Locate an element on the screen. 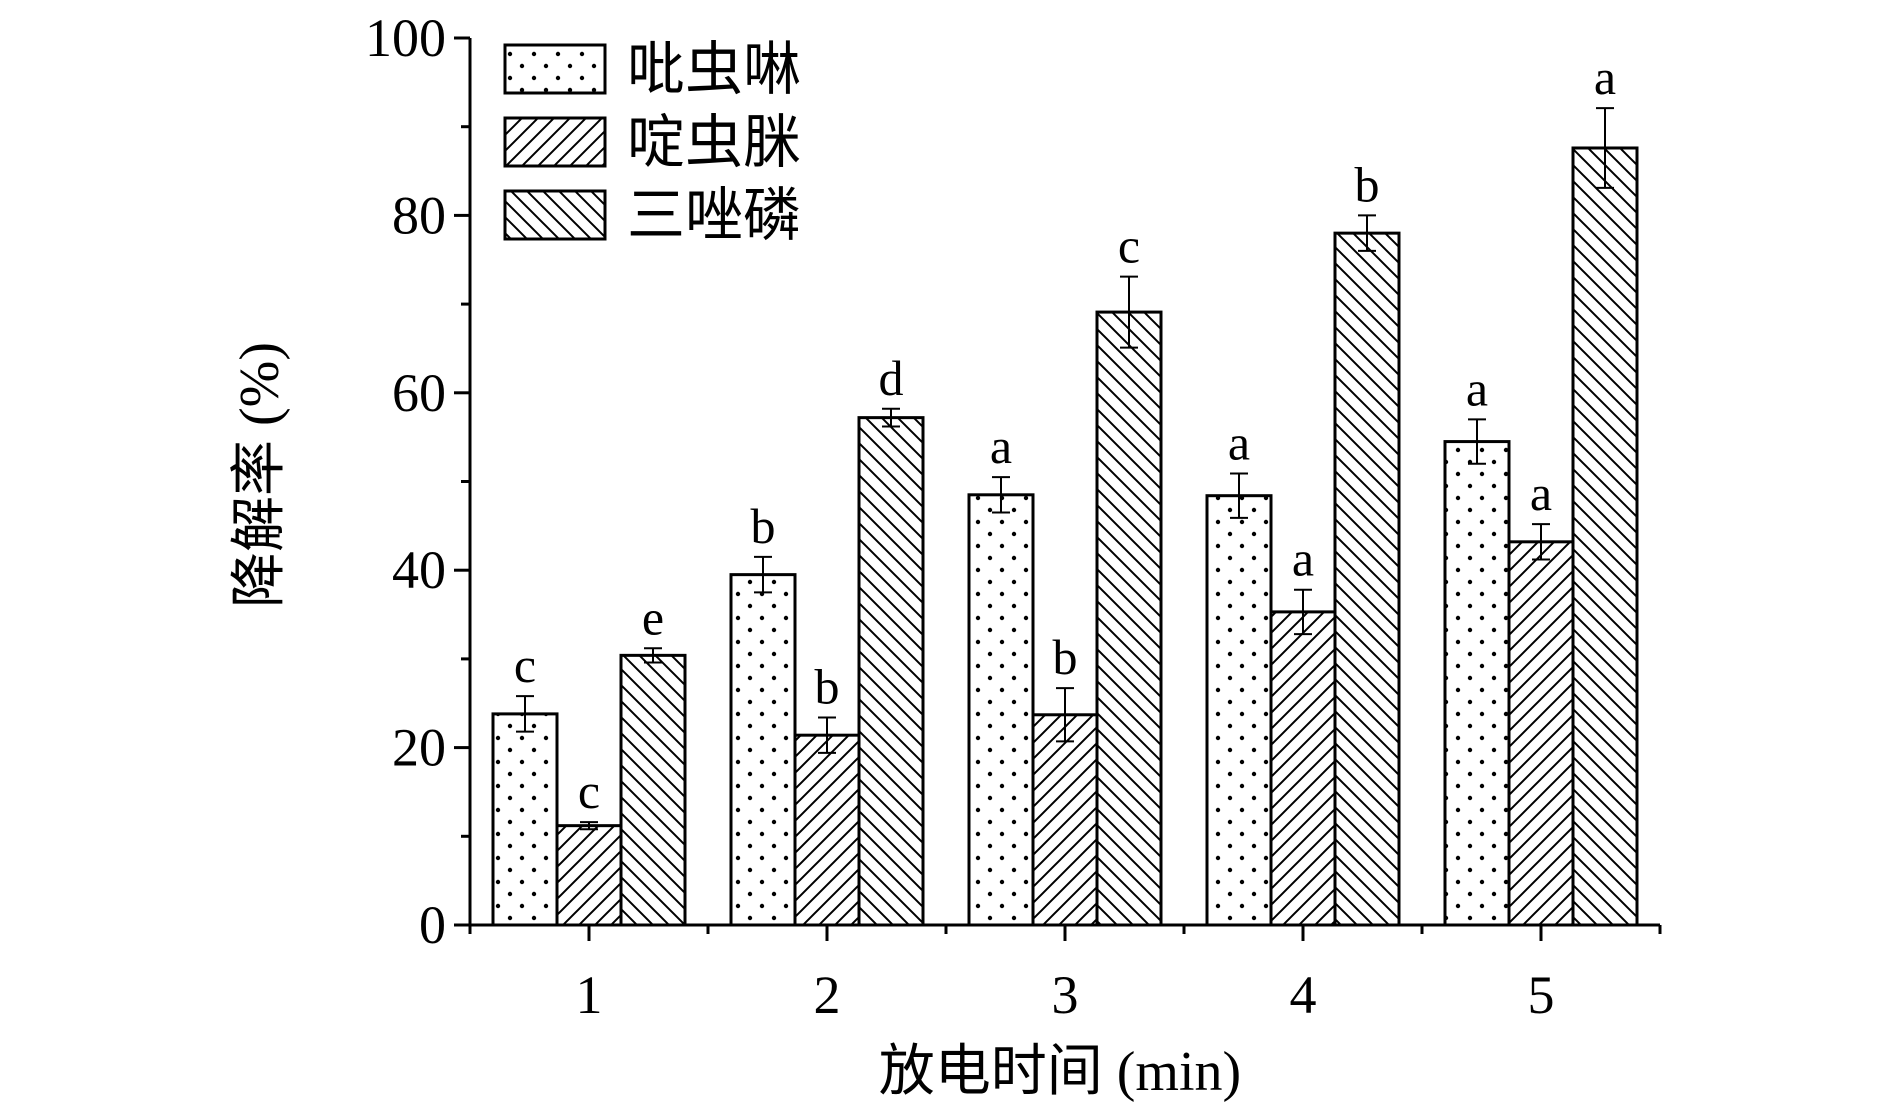  legend-label: 三唑磷 is located at coordinates (714, 215).